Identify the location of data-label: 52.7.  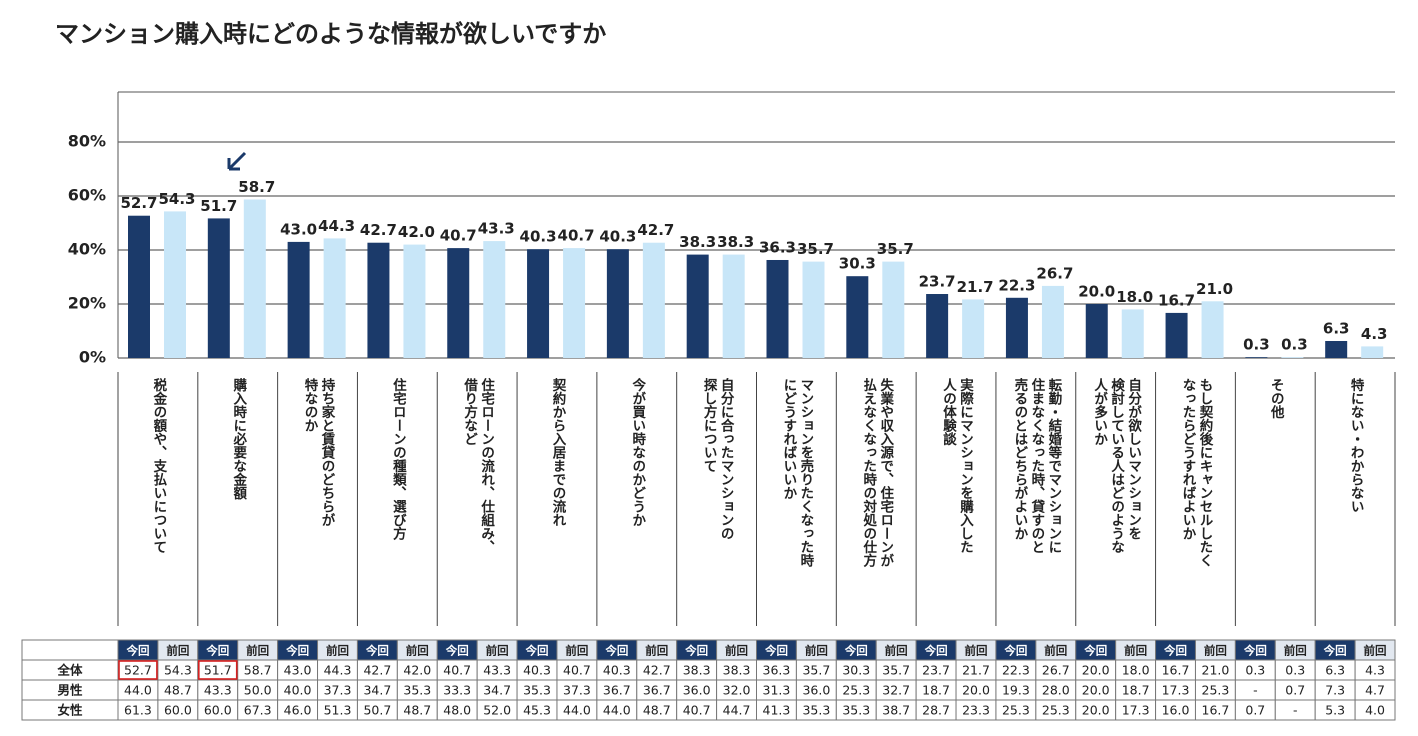
(138, 203).